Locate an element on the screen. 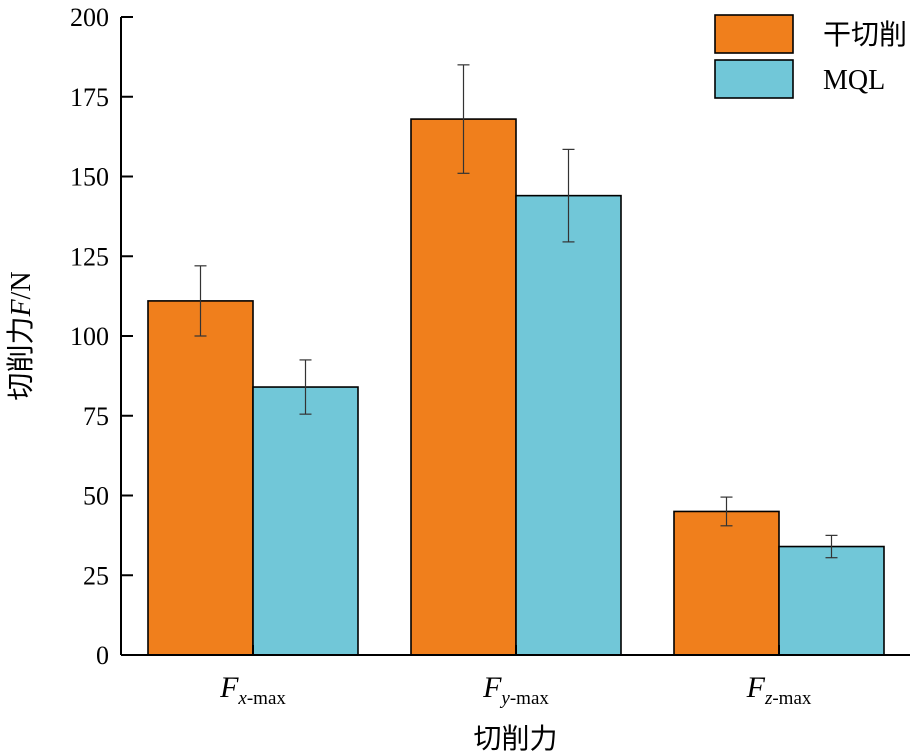 The height and width of the screenshot is (755, 923). y-tick-label: 50 is located at coordinates (96, 496).